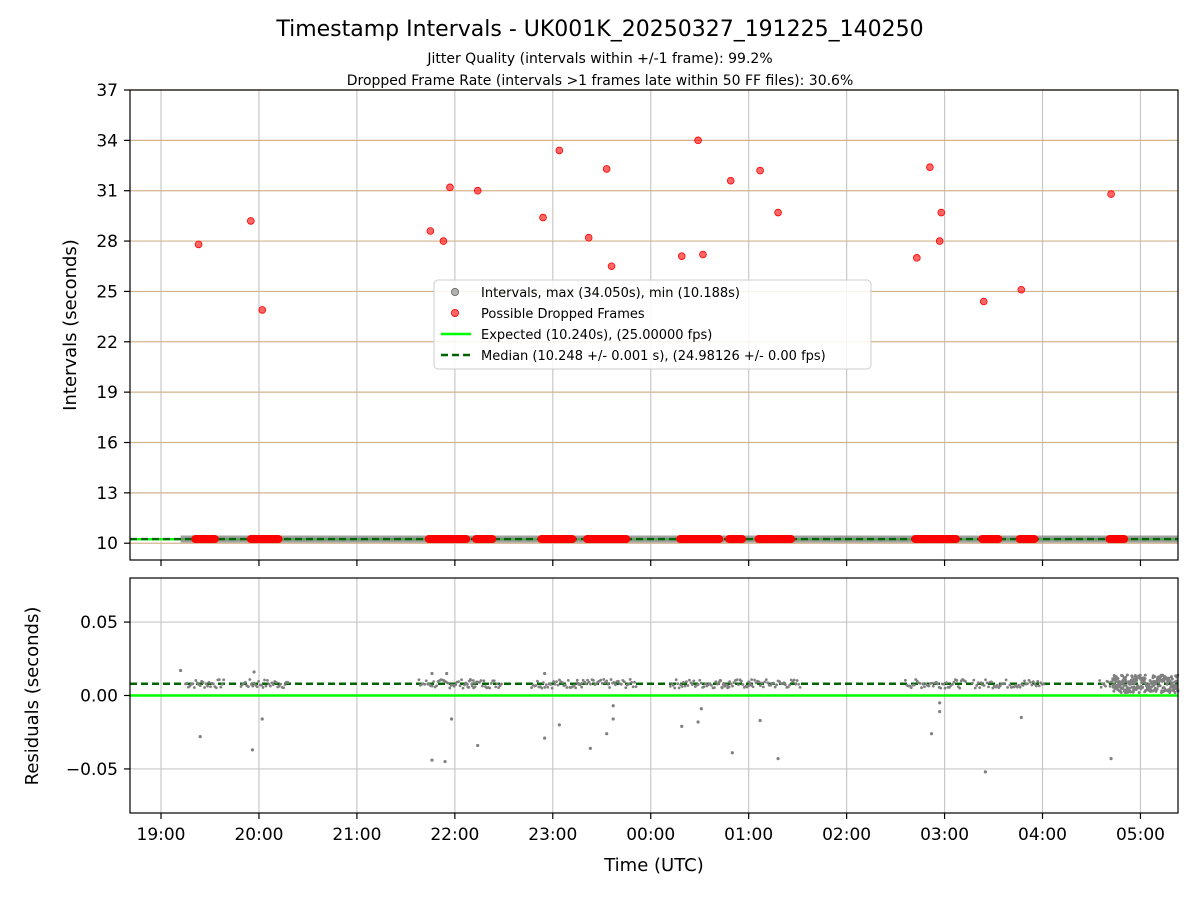  Describe the element at coordinates (92, 770) in the screenshot. I see `residuals-ytick-label-2: −0.05` at that location.